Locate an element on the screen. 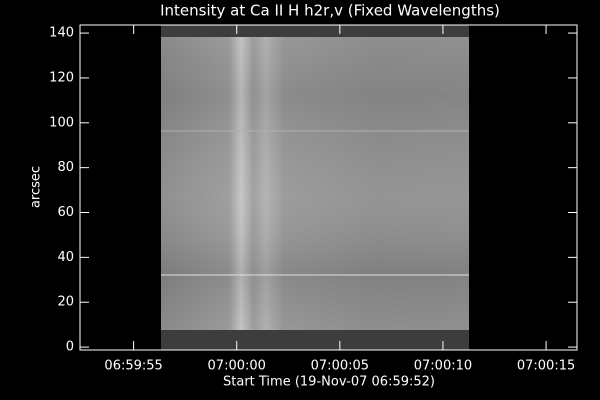 The width and height of the screenshot is (600, 400). y-tick-label: 80 is located at coordinates (65, 167).